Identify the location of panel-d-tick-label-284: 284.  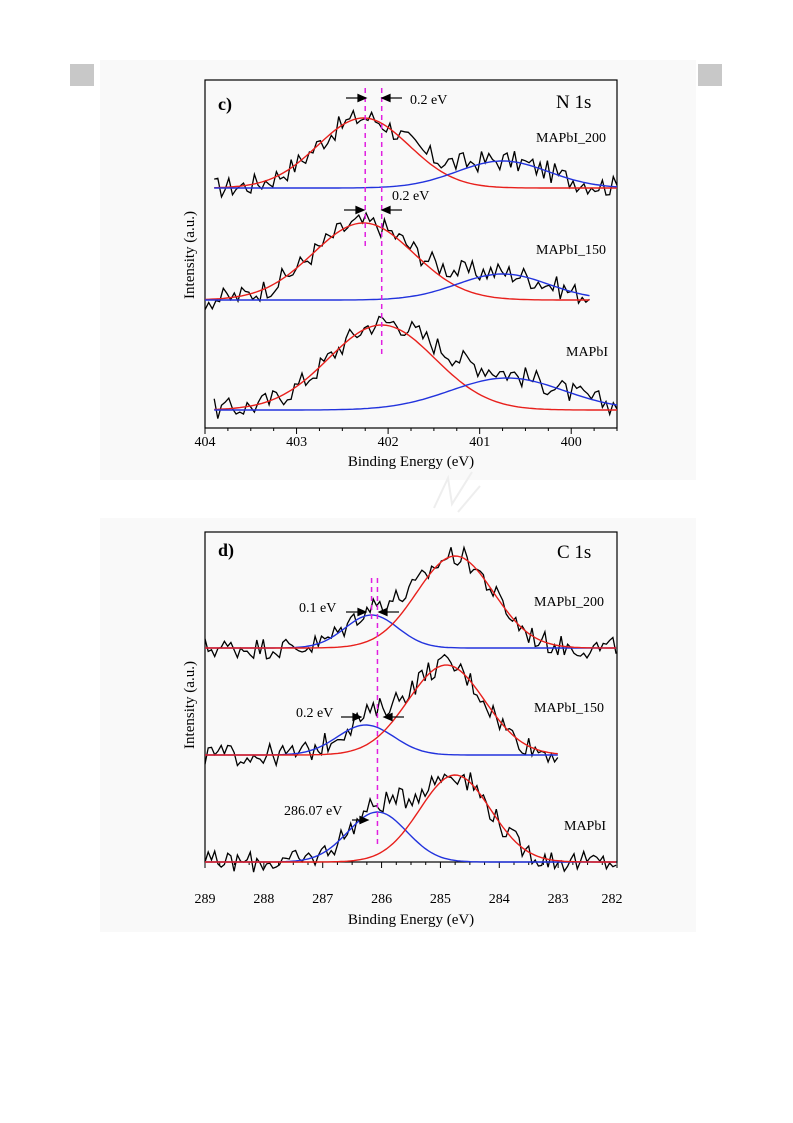
(499, 899).